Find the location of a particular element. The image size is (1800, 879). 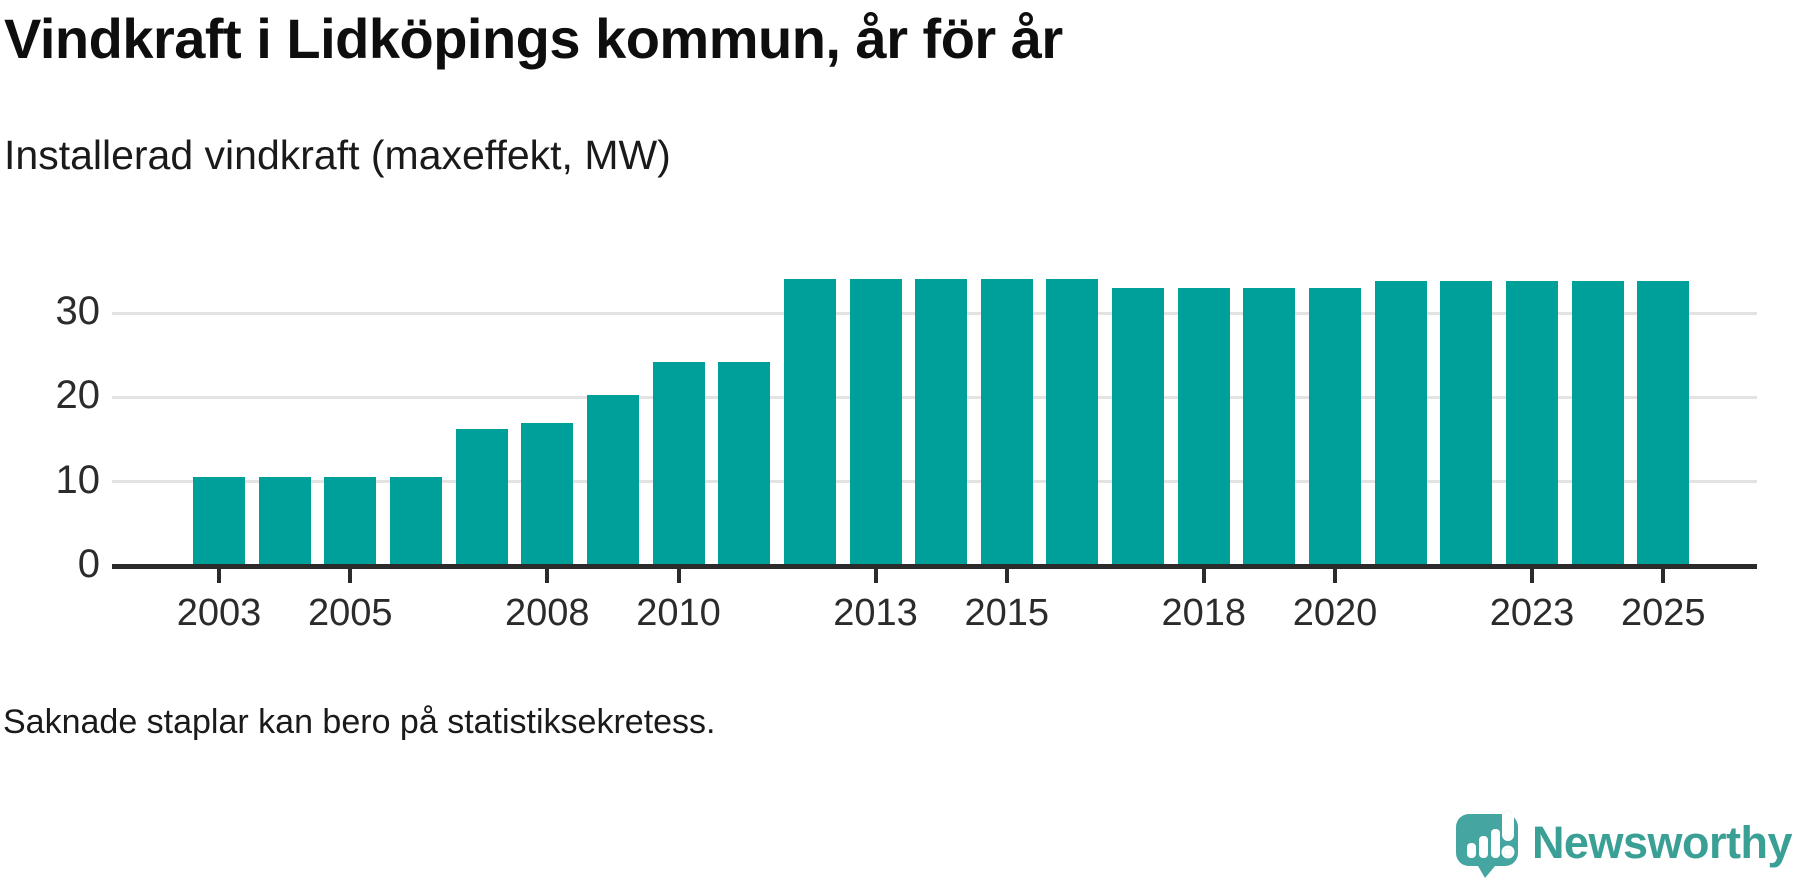

bar-2006 is located at coordinates (415, 521).